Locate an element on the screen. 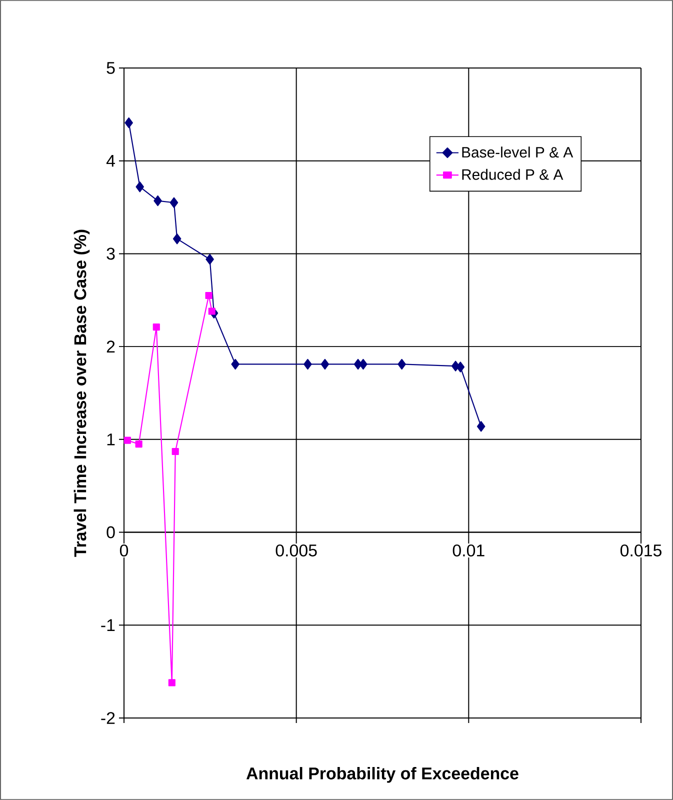 Image resolution: width=673 pixels, height=800 pixels. x-tick-label: 0 is located at coordinates (124, 550).